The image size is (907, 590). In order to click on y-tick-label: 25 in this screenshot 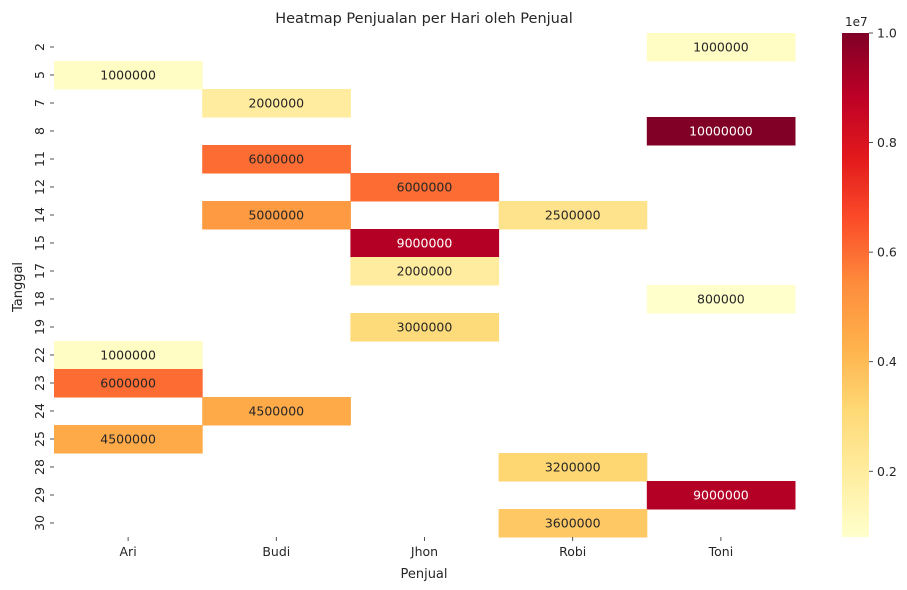, I will do `click(39, 439)`.